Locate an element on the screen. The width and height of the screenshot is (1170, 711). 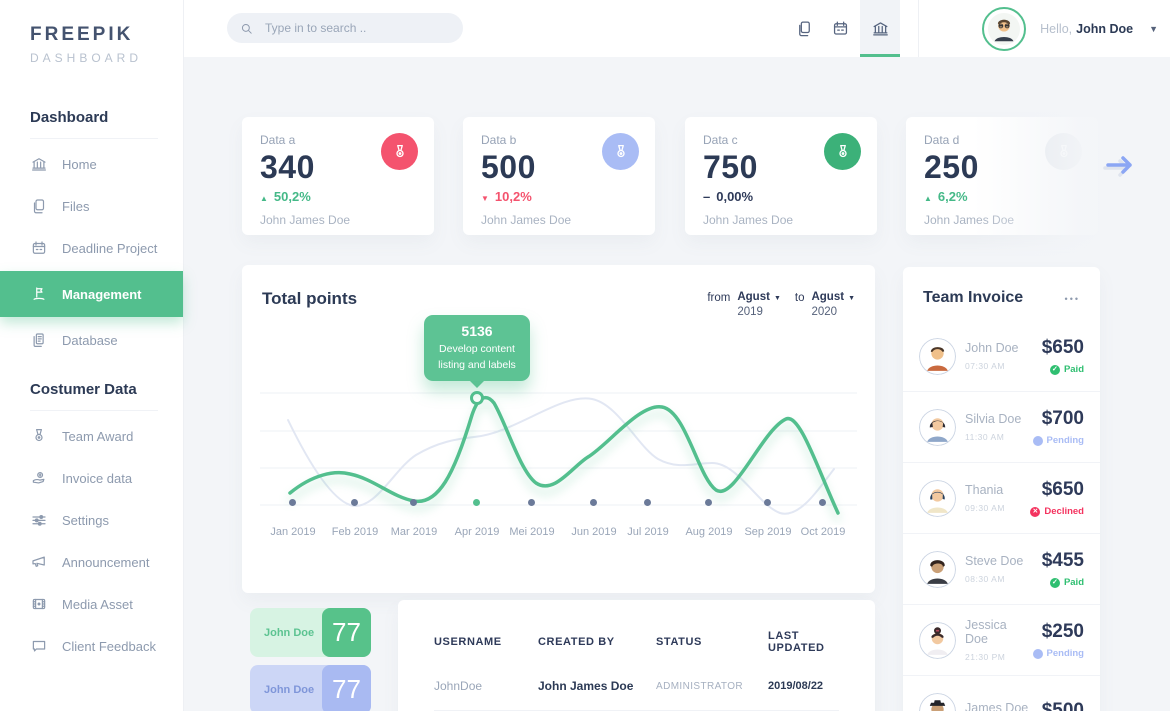
invoice-time: 08:30 AM is located at coordinates (985, 579).